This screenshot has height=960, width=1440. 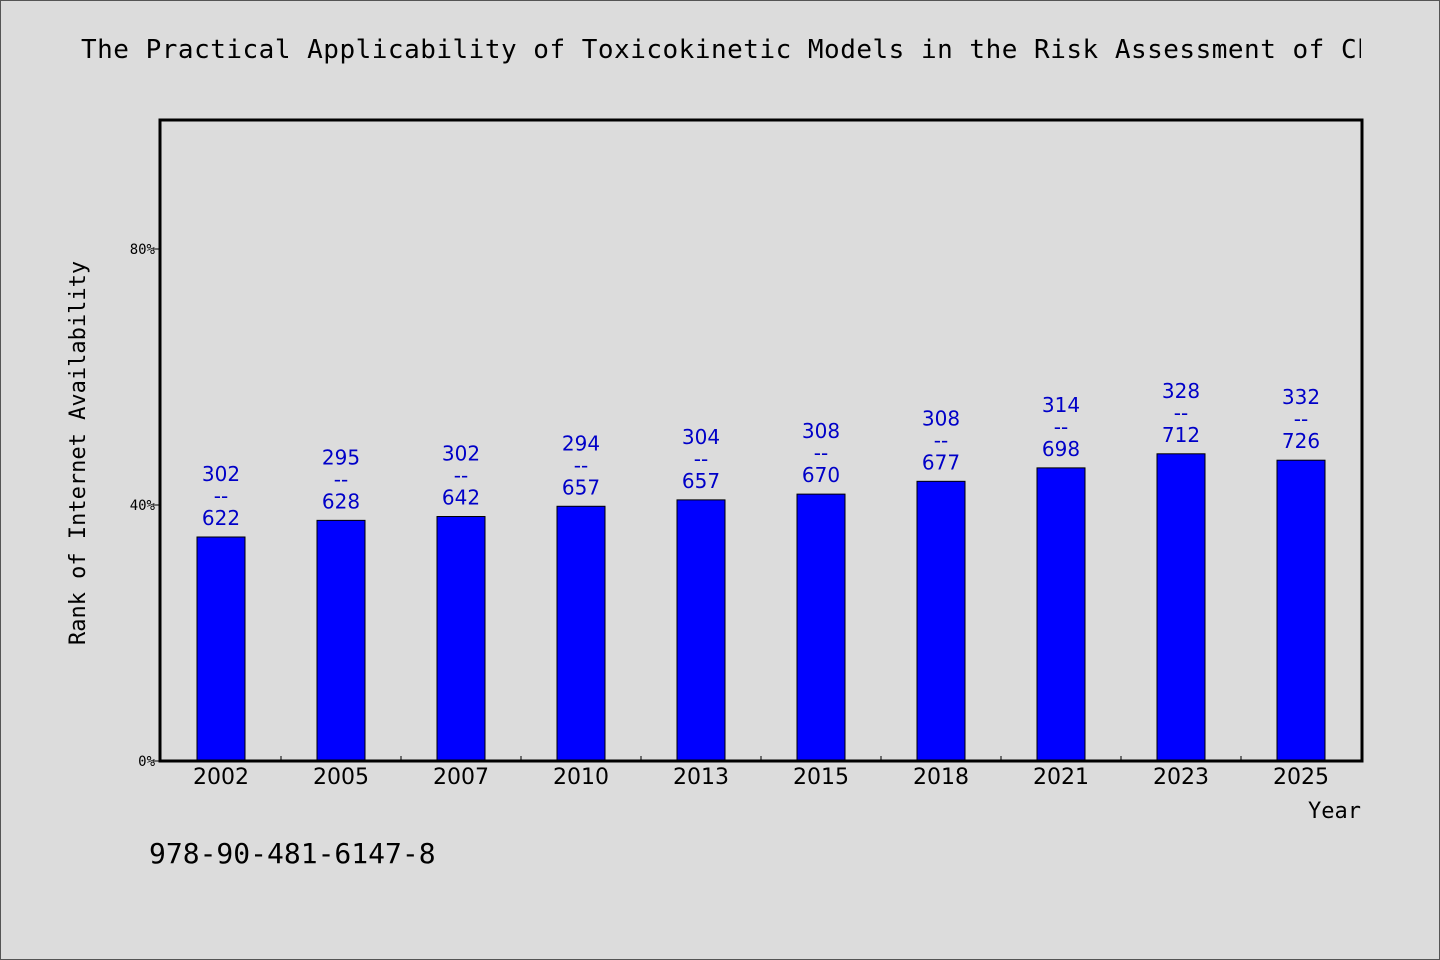 What do you see at coordinates (701, 630) in the screenshot?
I see `bar-2013` at bounding box center [701, 630].